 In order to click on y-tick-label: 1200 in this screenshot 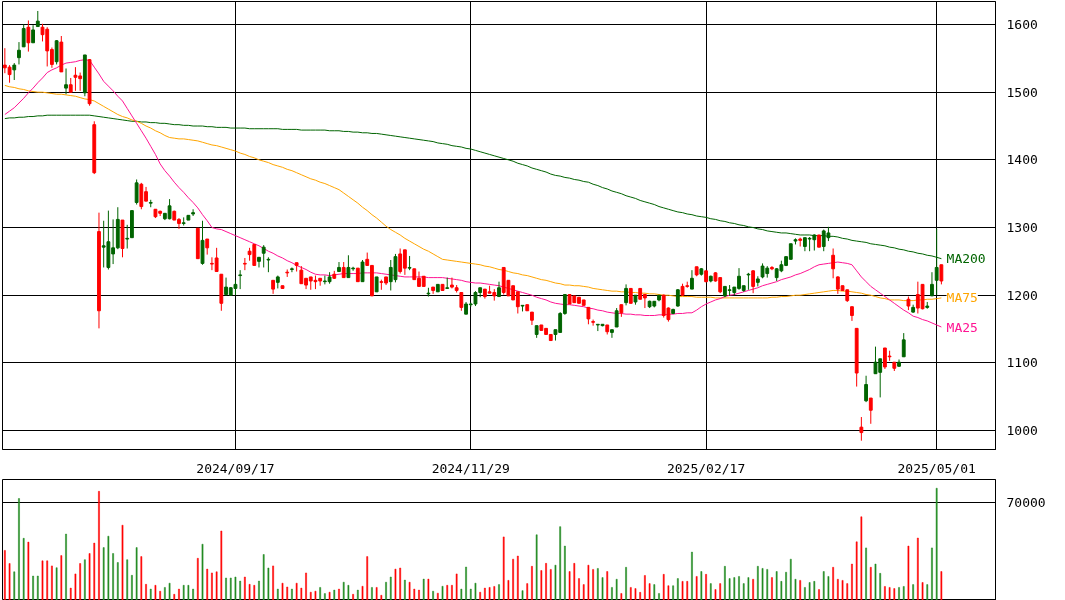, I will do `click(1022, 295)`.